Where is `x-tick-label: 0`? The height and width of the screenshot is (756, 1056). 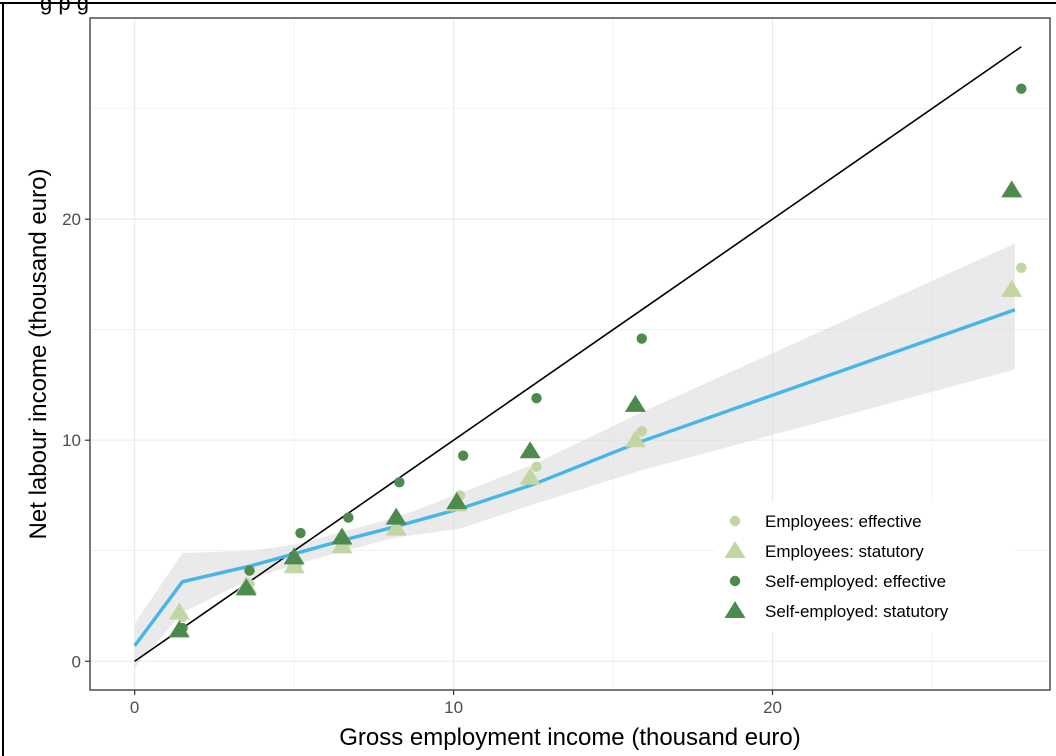
x-tick-label: 0 is located at coordinates (134, 707).